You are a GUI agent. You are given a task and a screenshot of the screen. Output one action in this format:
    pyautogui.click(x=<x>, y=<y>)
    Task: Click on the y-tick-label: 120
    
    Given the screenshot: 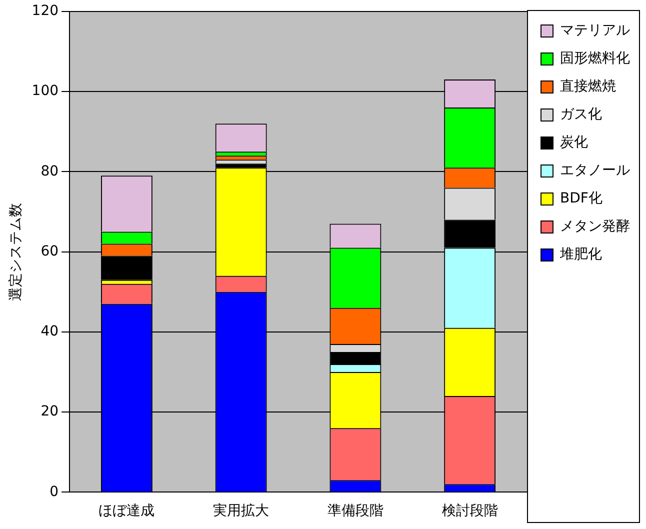 What is the action you would take?
    pyautogui.click(x=45, y=11)
    